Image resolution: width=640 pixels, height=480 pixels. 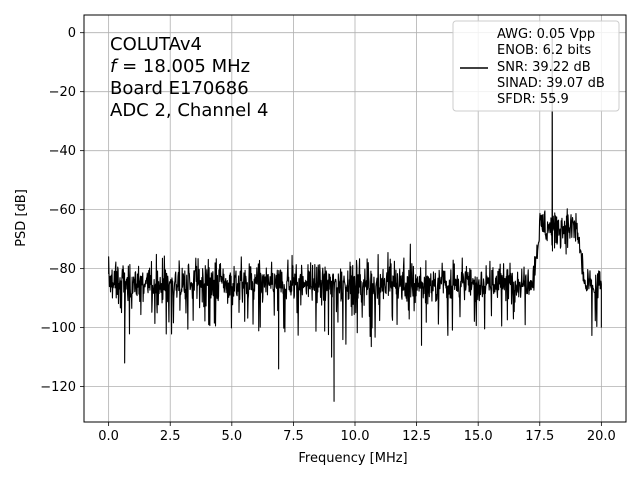 What do you see at coordinates (21, 218) in the screenshot?
I see `y-axis-label: PSD [dB]` at bounding box center [21, 218].